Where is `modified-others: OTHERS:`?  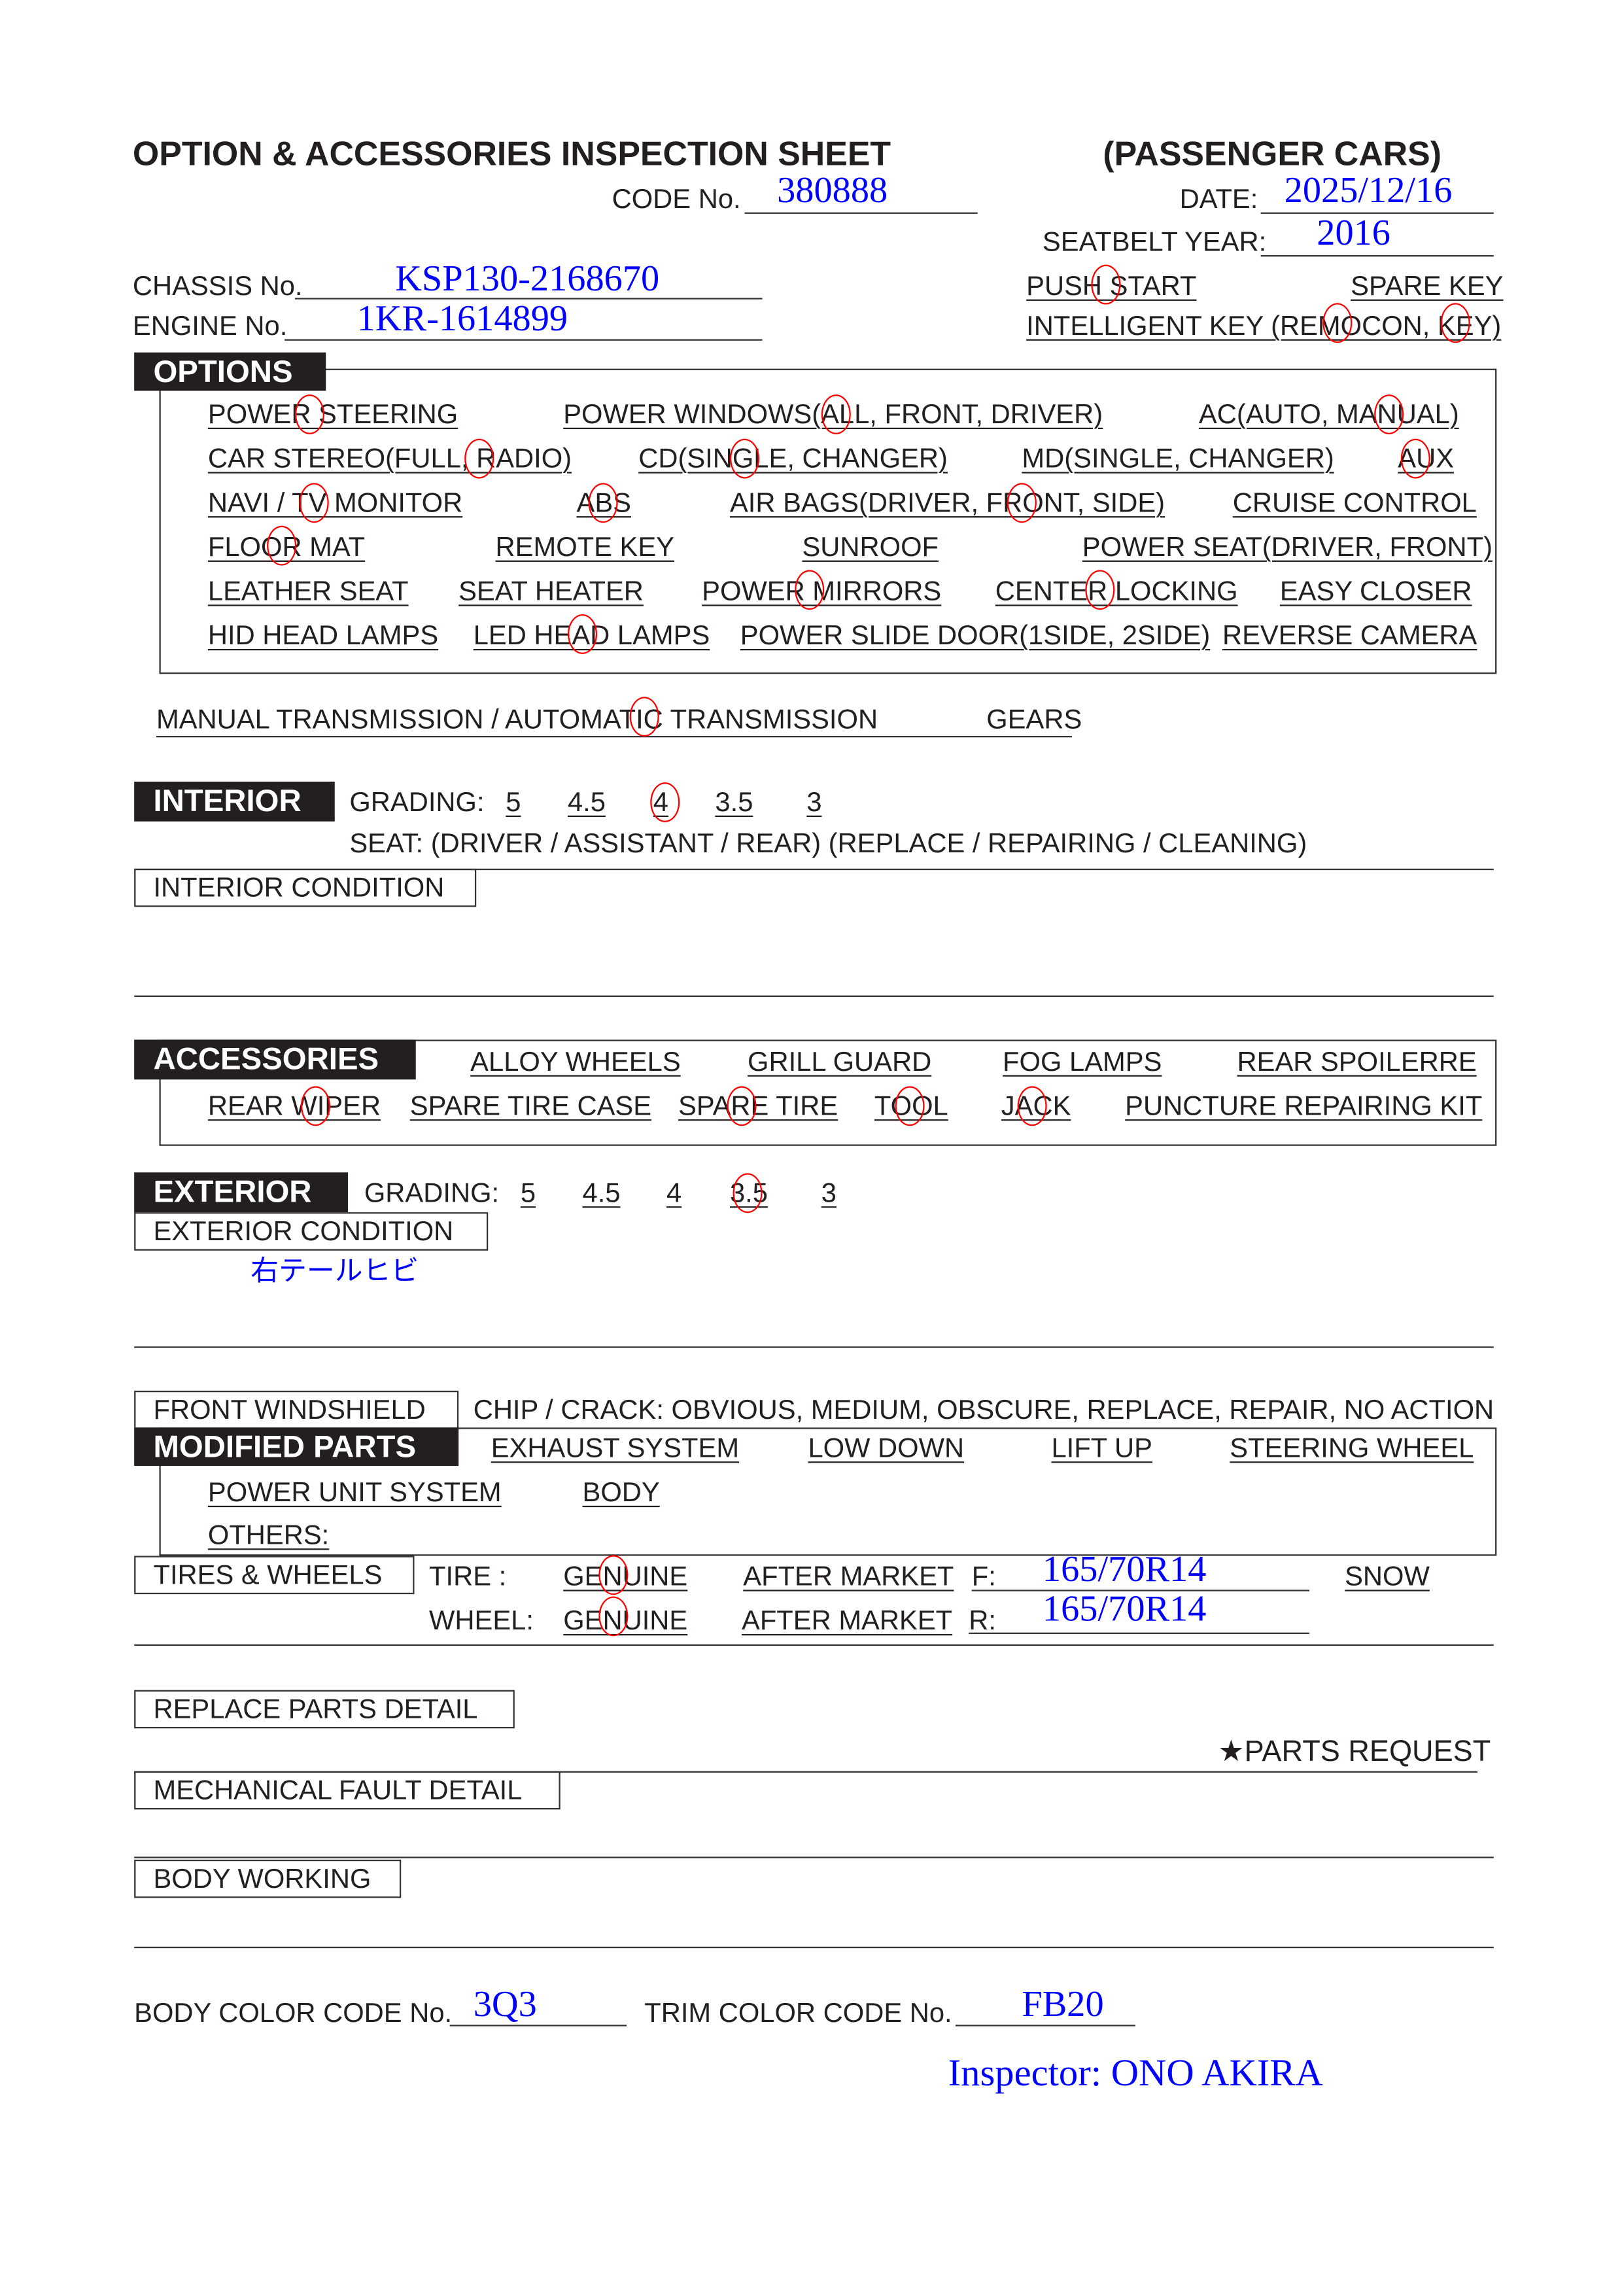 modified-others: OTHERS: is located at coordinates (268, 1534).